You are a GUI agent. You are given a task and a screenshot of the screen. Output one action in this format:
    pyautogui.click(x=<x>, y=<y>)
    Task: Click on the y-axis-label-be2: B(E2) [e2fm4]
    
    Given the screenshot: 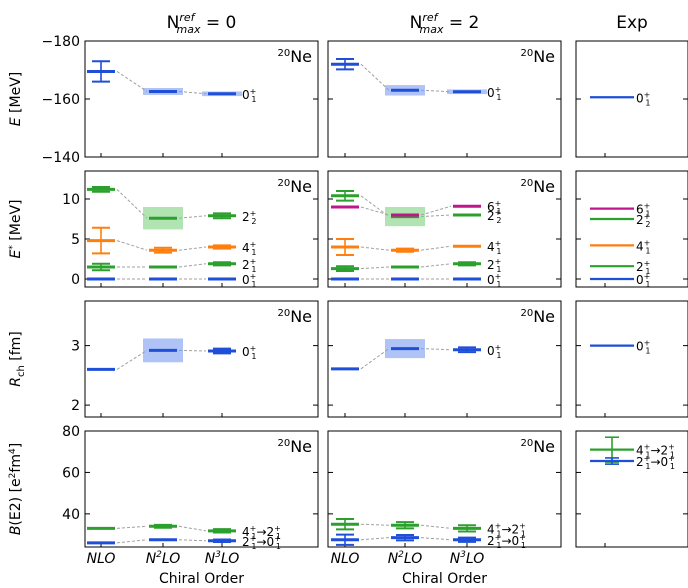 What is the action you would take?
    pyautogui.click(x=16, y=489)
    